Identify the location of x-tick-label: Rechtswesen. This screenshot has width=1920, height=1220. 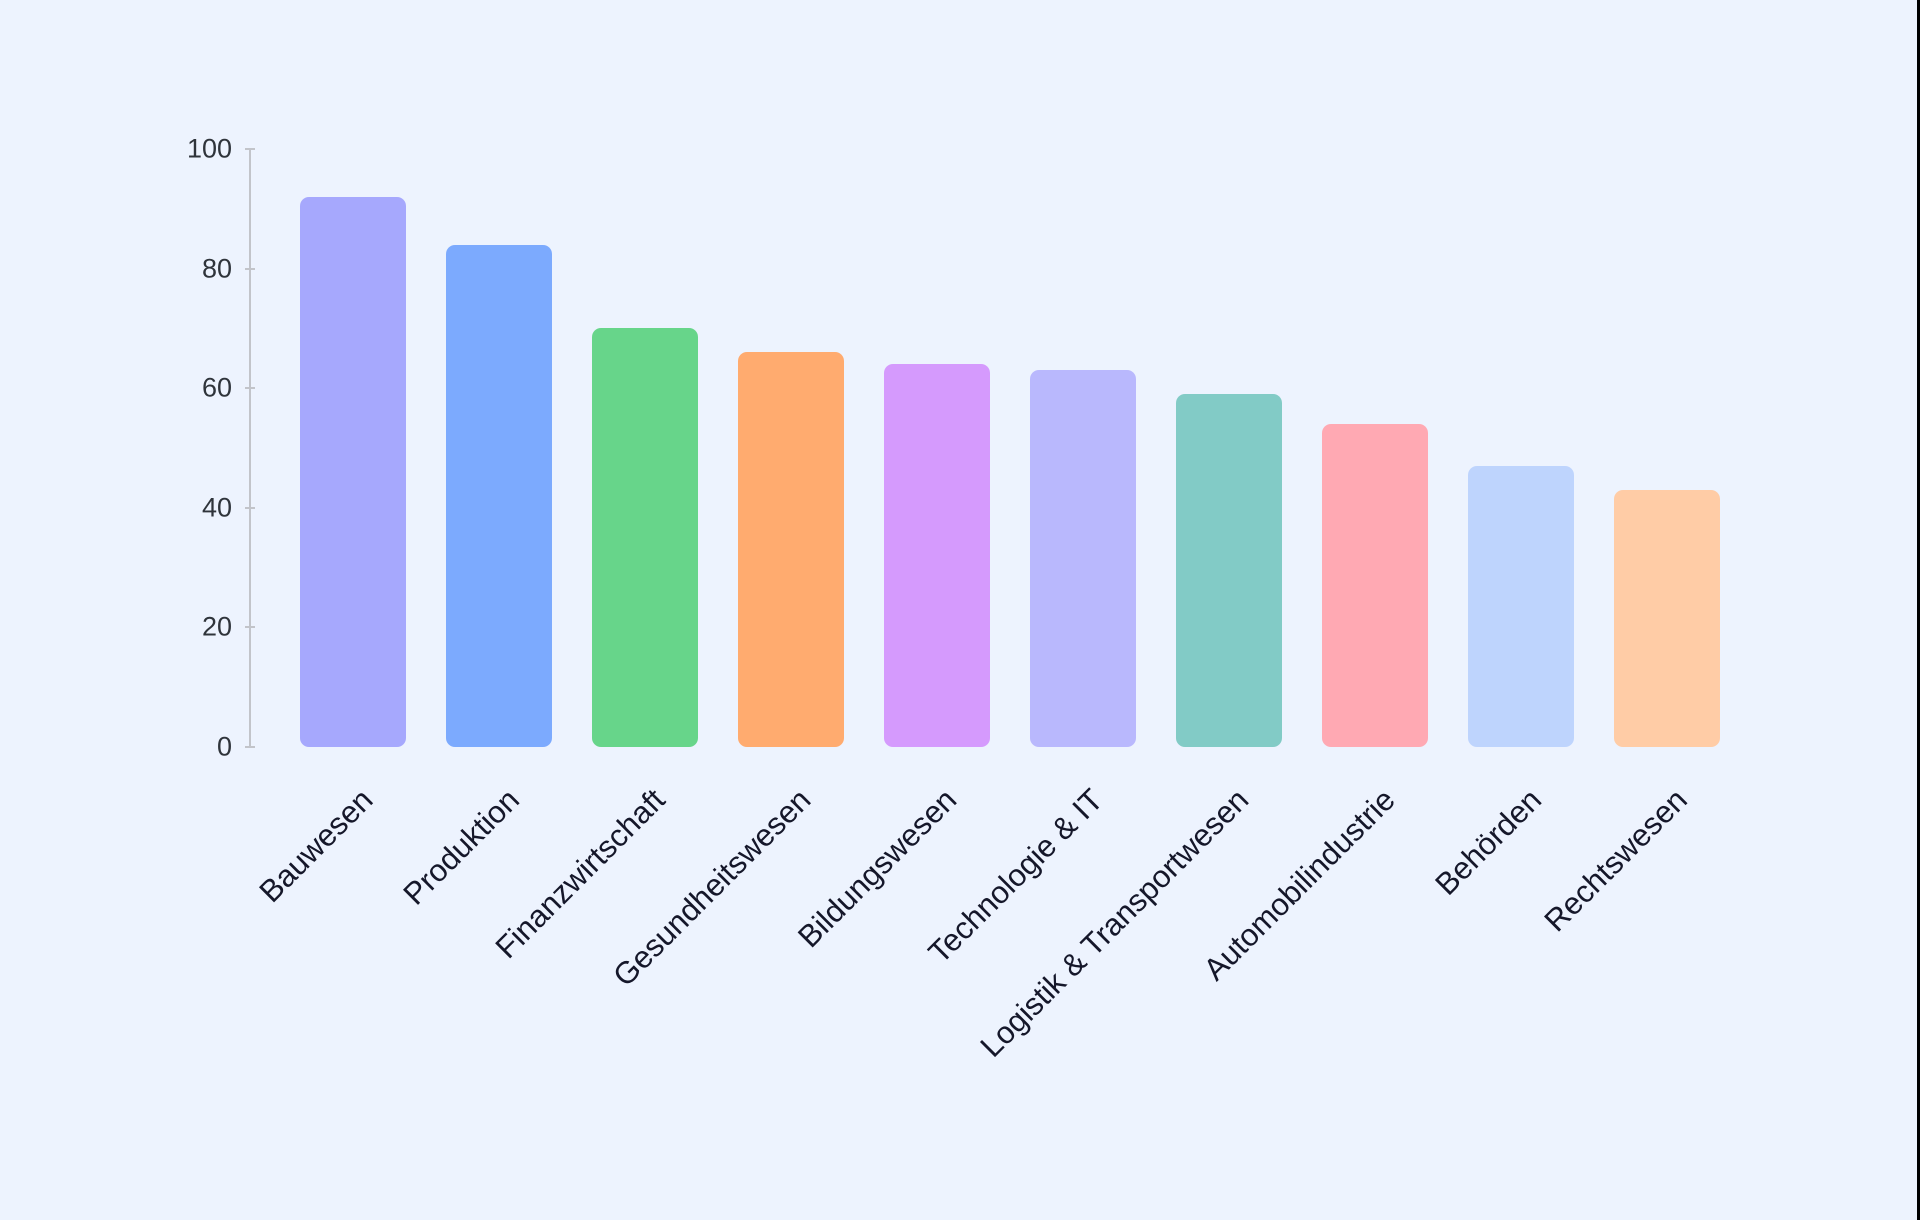
(1615, 860).